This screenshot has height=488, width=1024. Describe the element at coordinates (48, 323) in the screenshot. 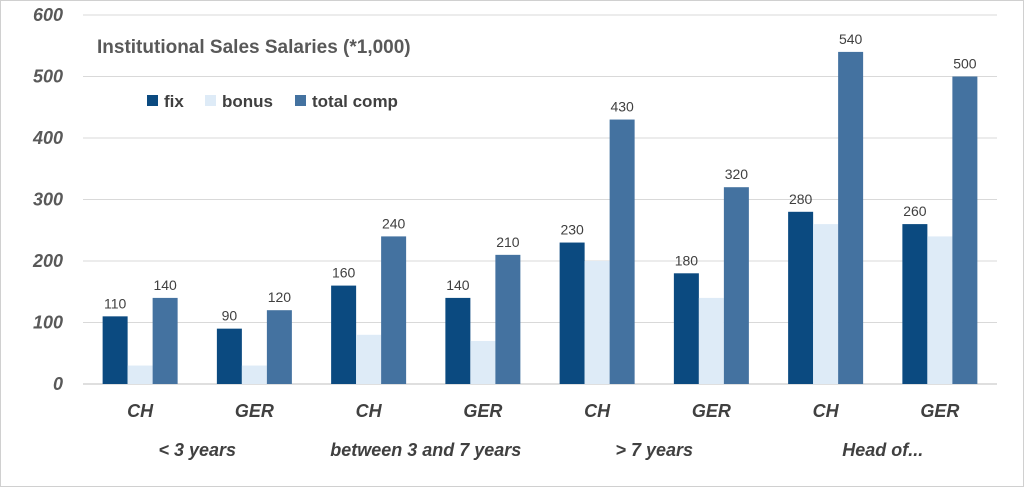

I see `y-tick-label: 100` at that location.